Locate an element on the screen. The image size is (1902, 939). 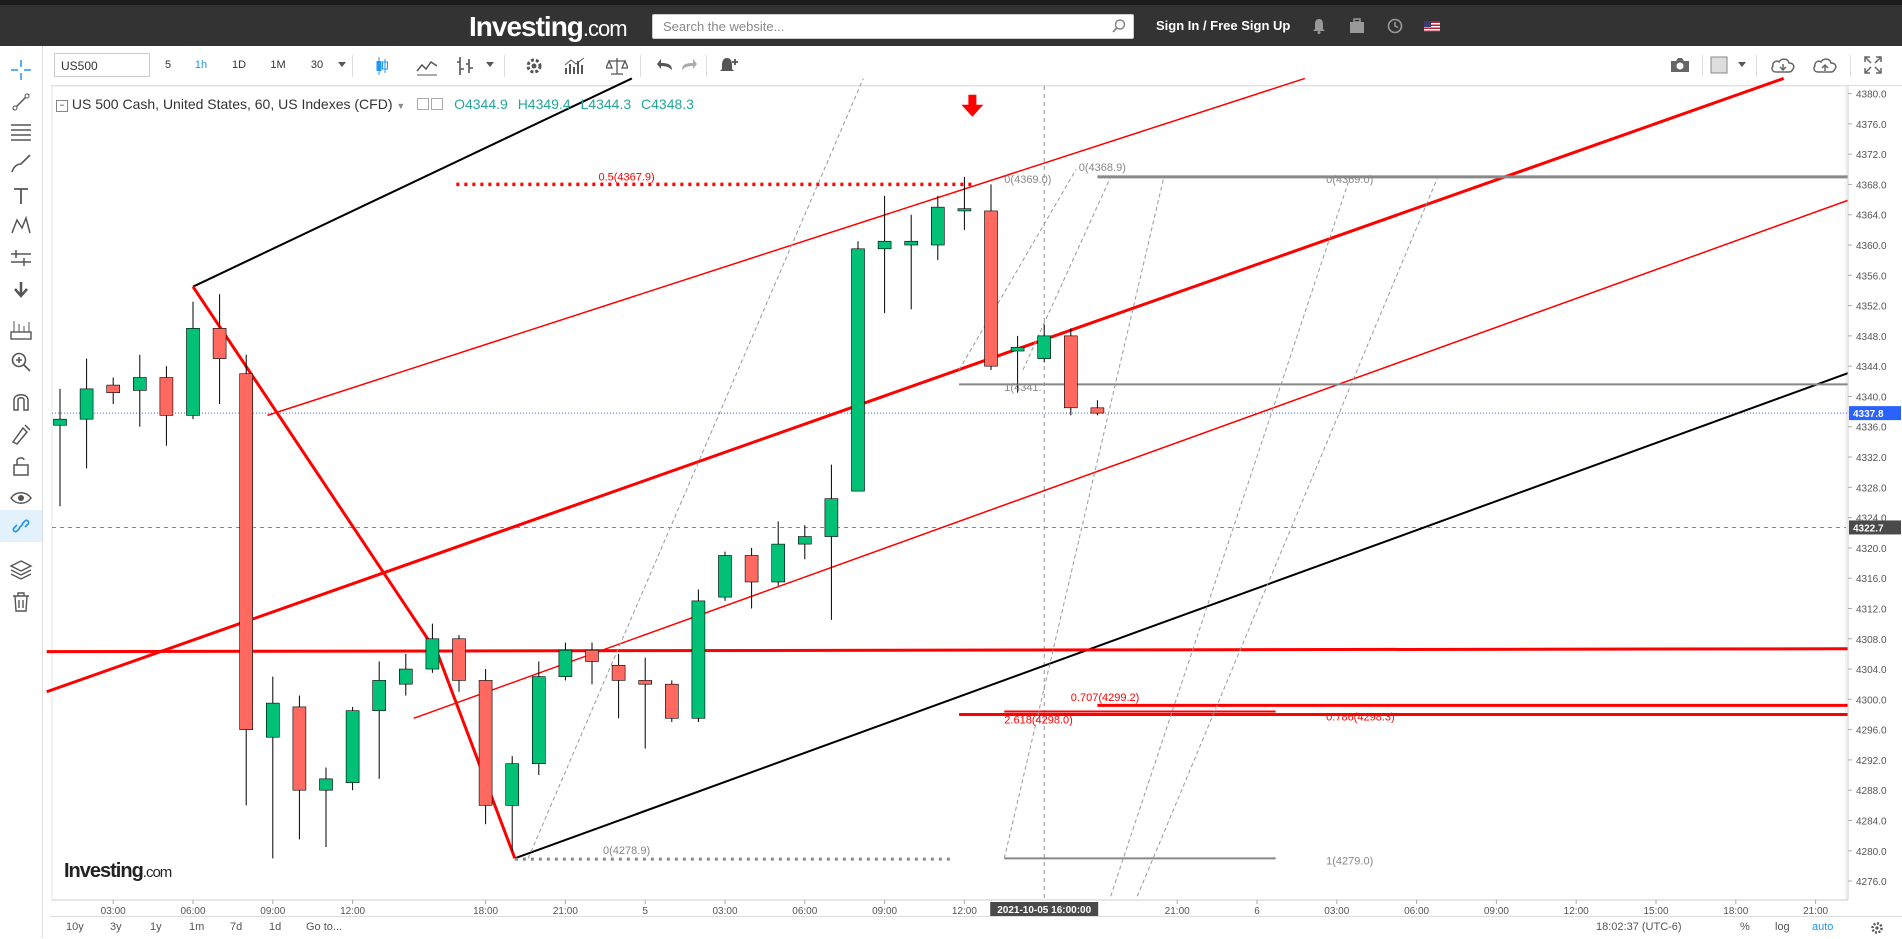
chart-type-dropdown-icon is located at coordinates (490, 64).